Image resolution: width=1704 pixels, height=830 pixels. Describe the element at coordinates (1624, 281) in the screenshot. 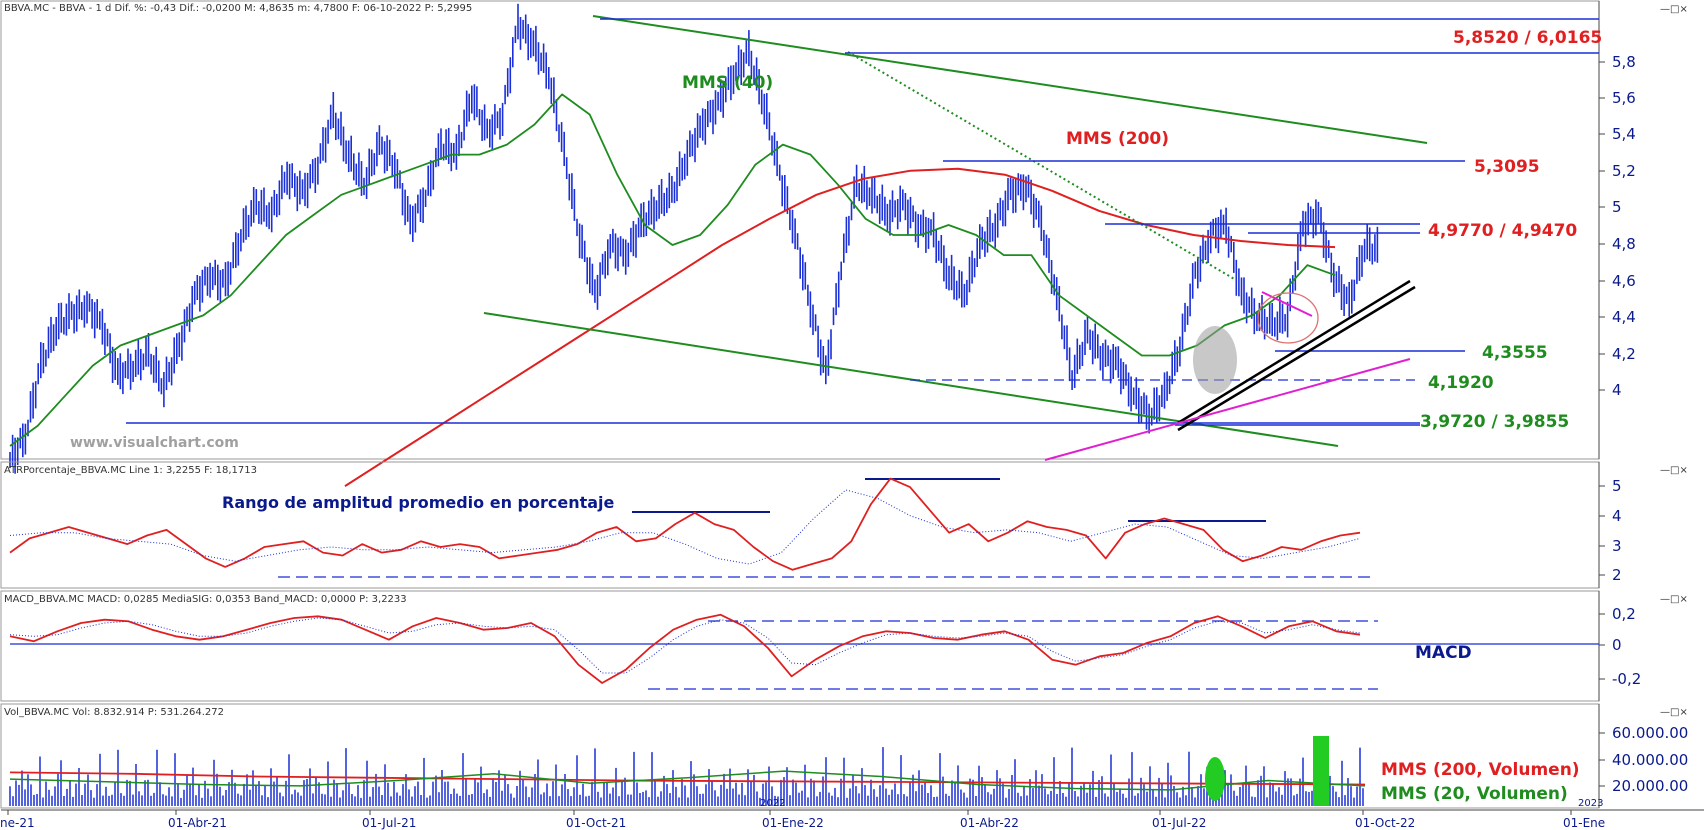

I see `price-y-axis-label: 4,6` at that location.